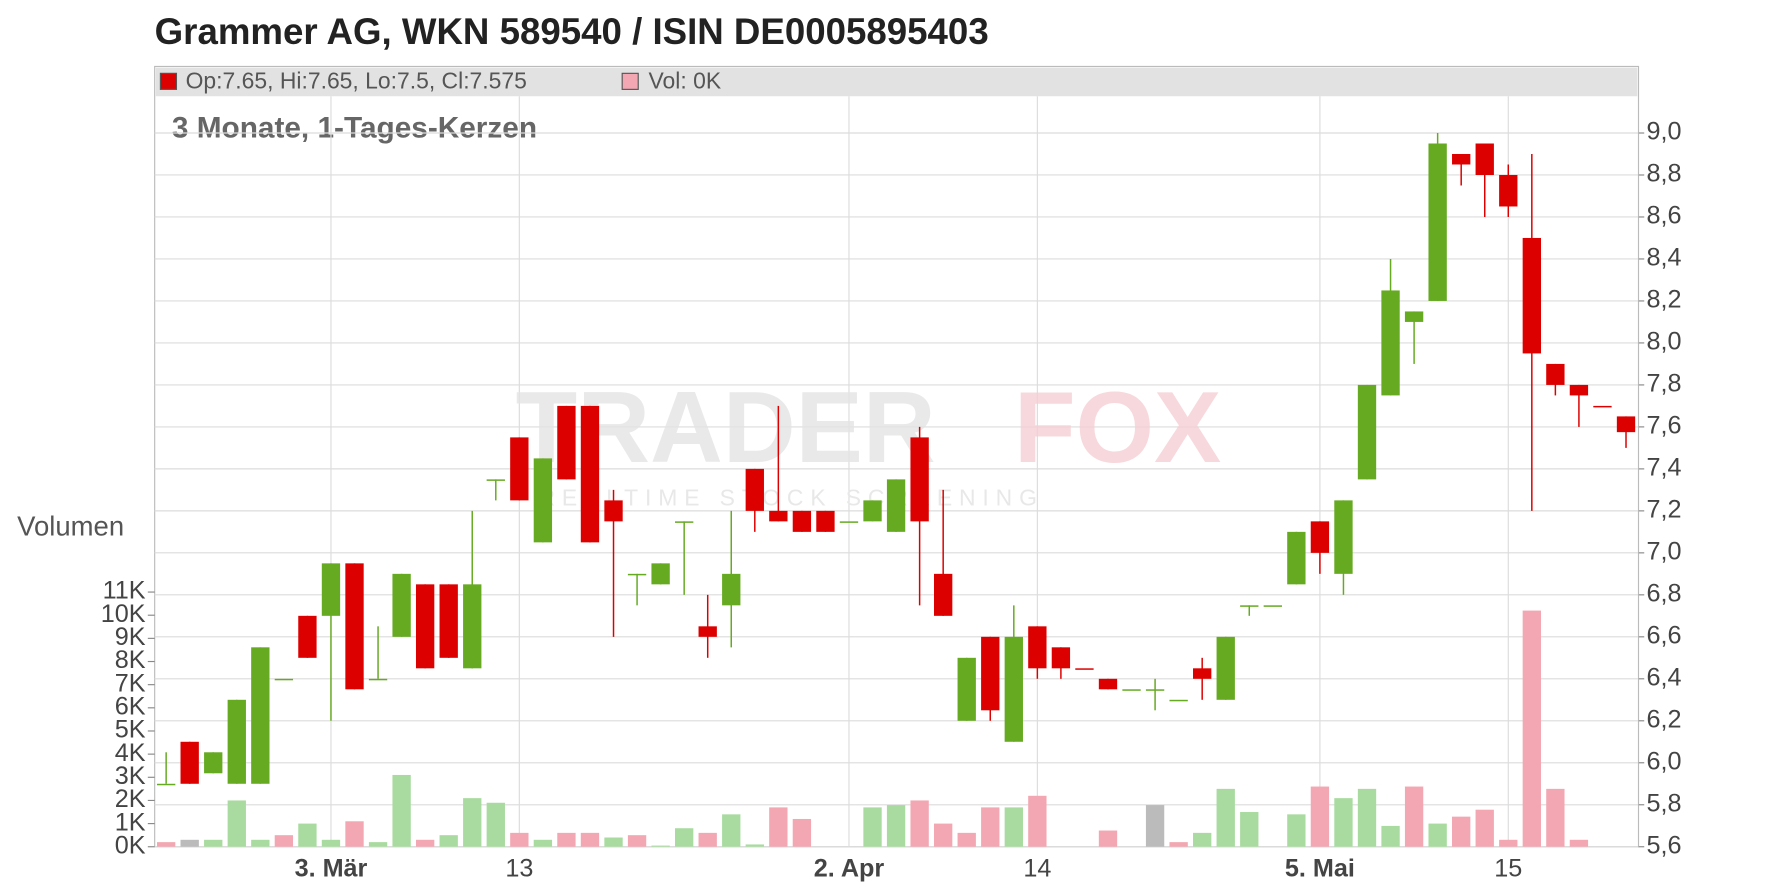 This screenshot has height=888, width=1776. What do you see at coordinates (896, 82) in the screenshot?
I see `legend-band` at bounding box center [896, 82].